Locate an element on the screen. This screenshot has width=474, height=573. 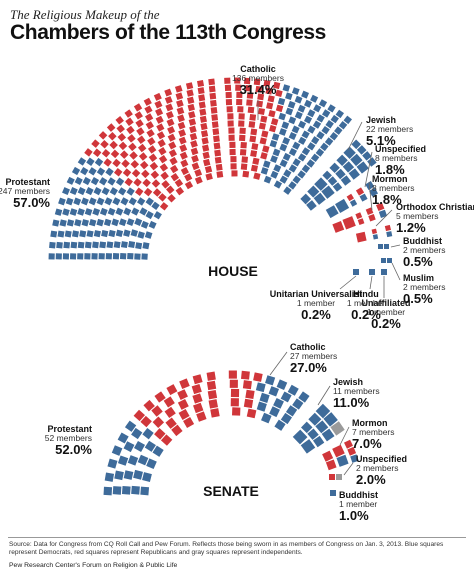
house-orthodox-christian-wedge is located at coordinates (374, 233).